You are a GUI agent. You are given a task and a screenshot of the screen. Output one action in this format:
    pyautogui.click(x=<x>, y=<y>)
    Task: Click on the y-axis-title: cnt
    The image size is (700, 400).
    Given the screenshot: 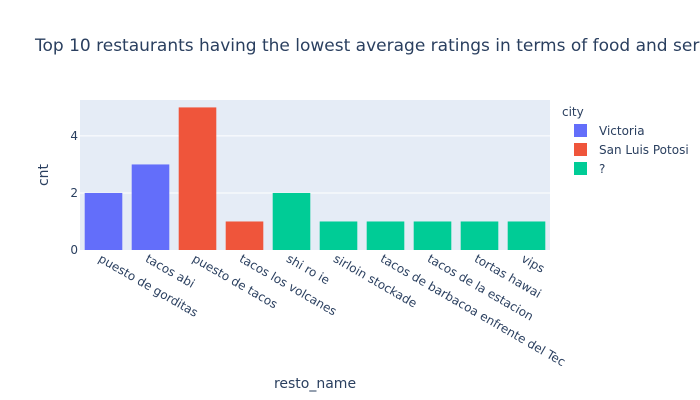 What is the action you would take?
    pyautogui.click(x=44, y=174)
    